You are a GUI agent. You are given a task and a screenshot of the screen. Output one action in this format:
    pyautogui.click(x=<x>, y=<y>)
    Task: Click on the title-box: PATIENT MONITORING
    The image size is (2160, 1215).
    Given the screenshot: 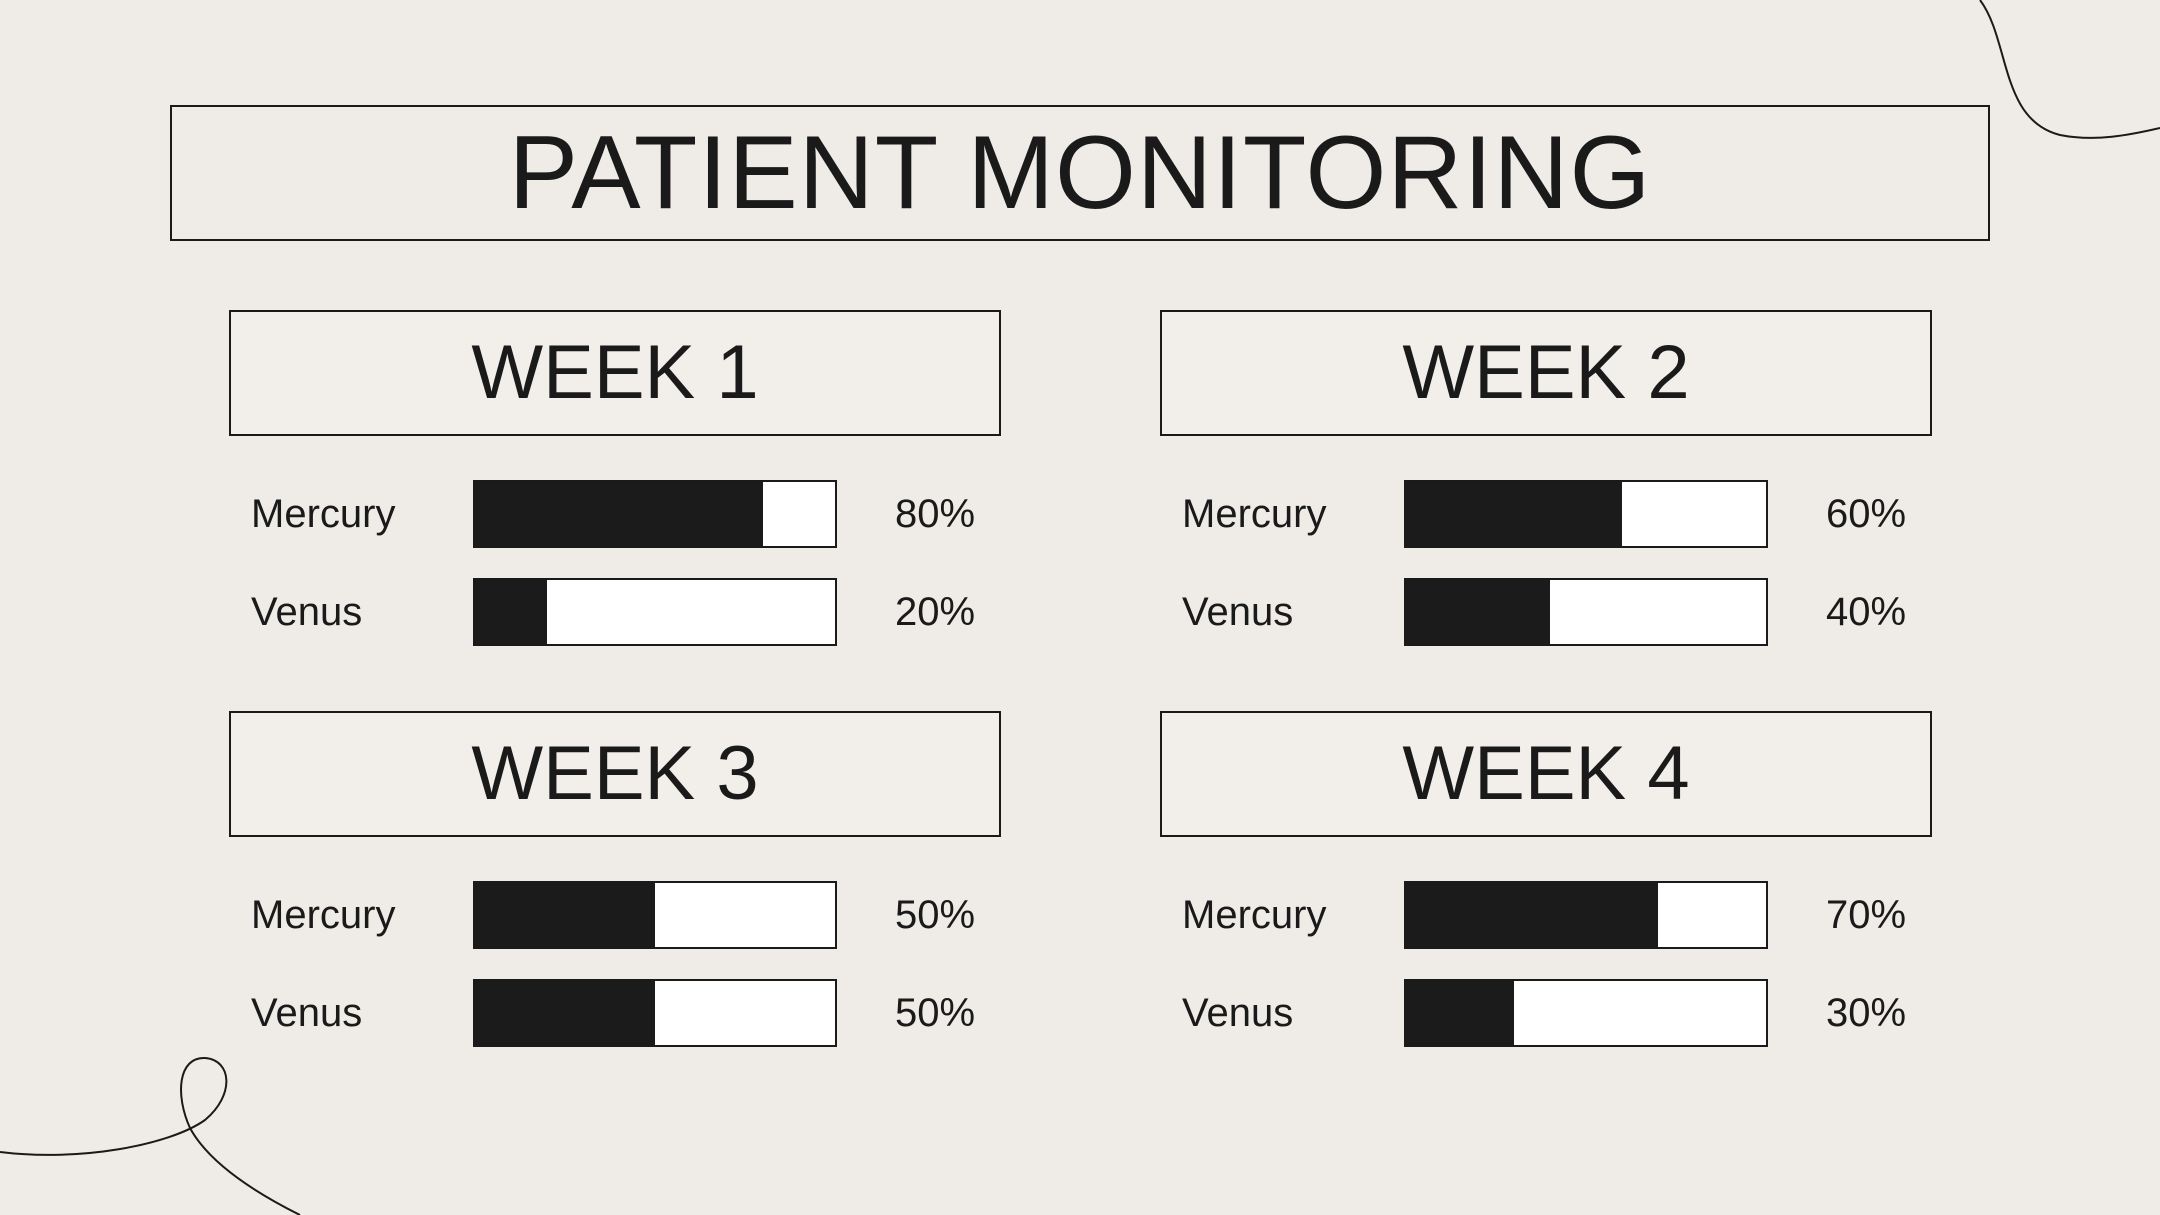 What is the action you would take?
    pyautogui.click(x=1080, y=173)
    